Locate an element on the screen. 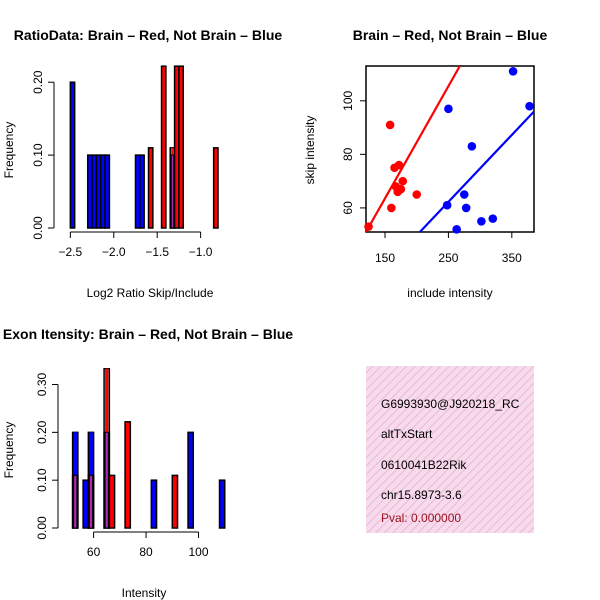 The image size is (600, 600). info-panel-background is located at coordinates (450, 449).